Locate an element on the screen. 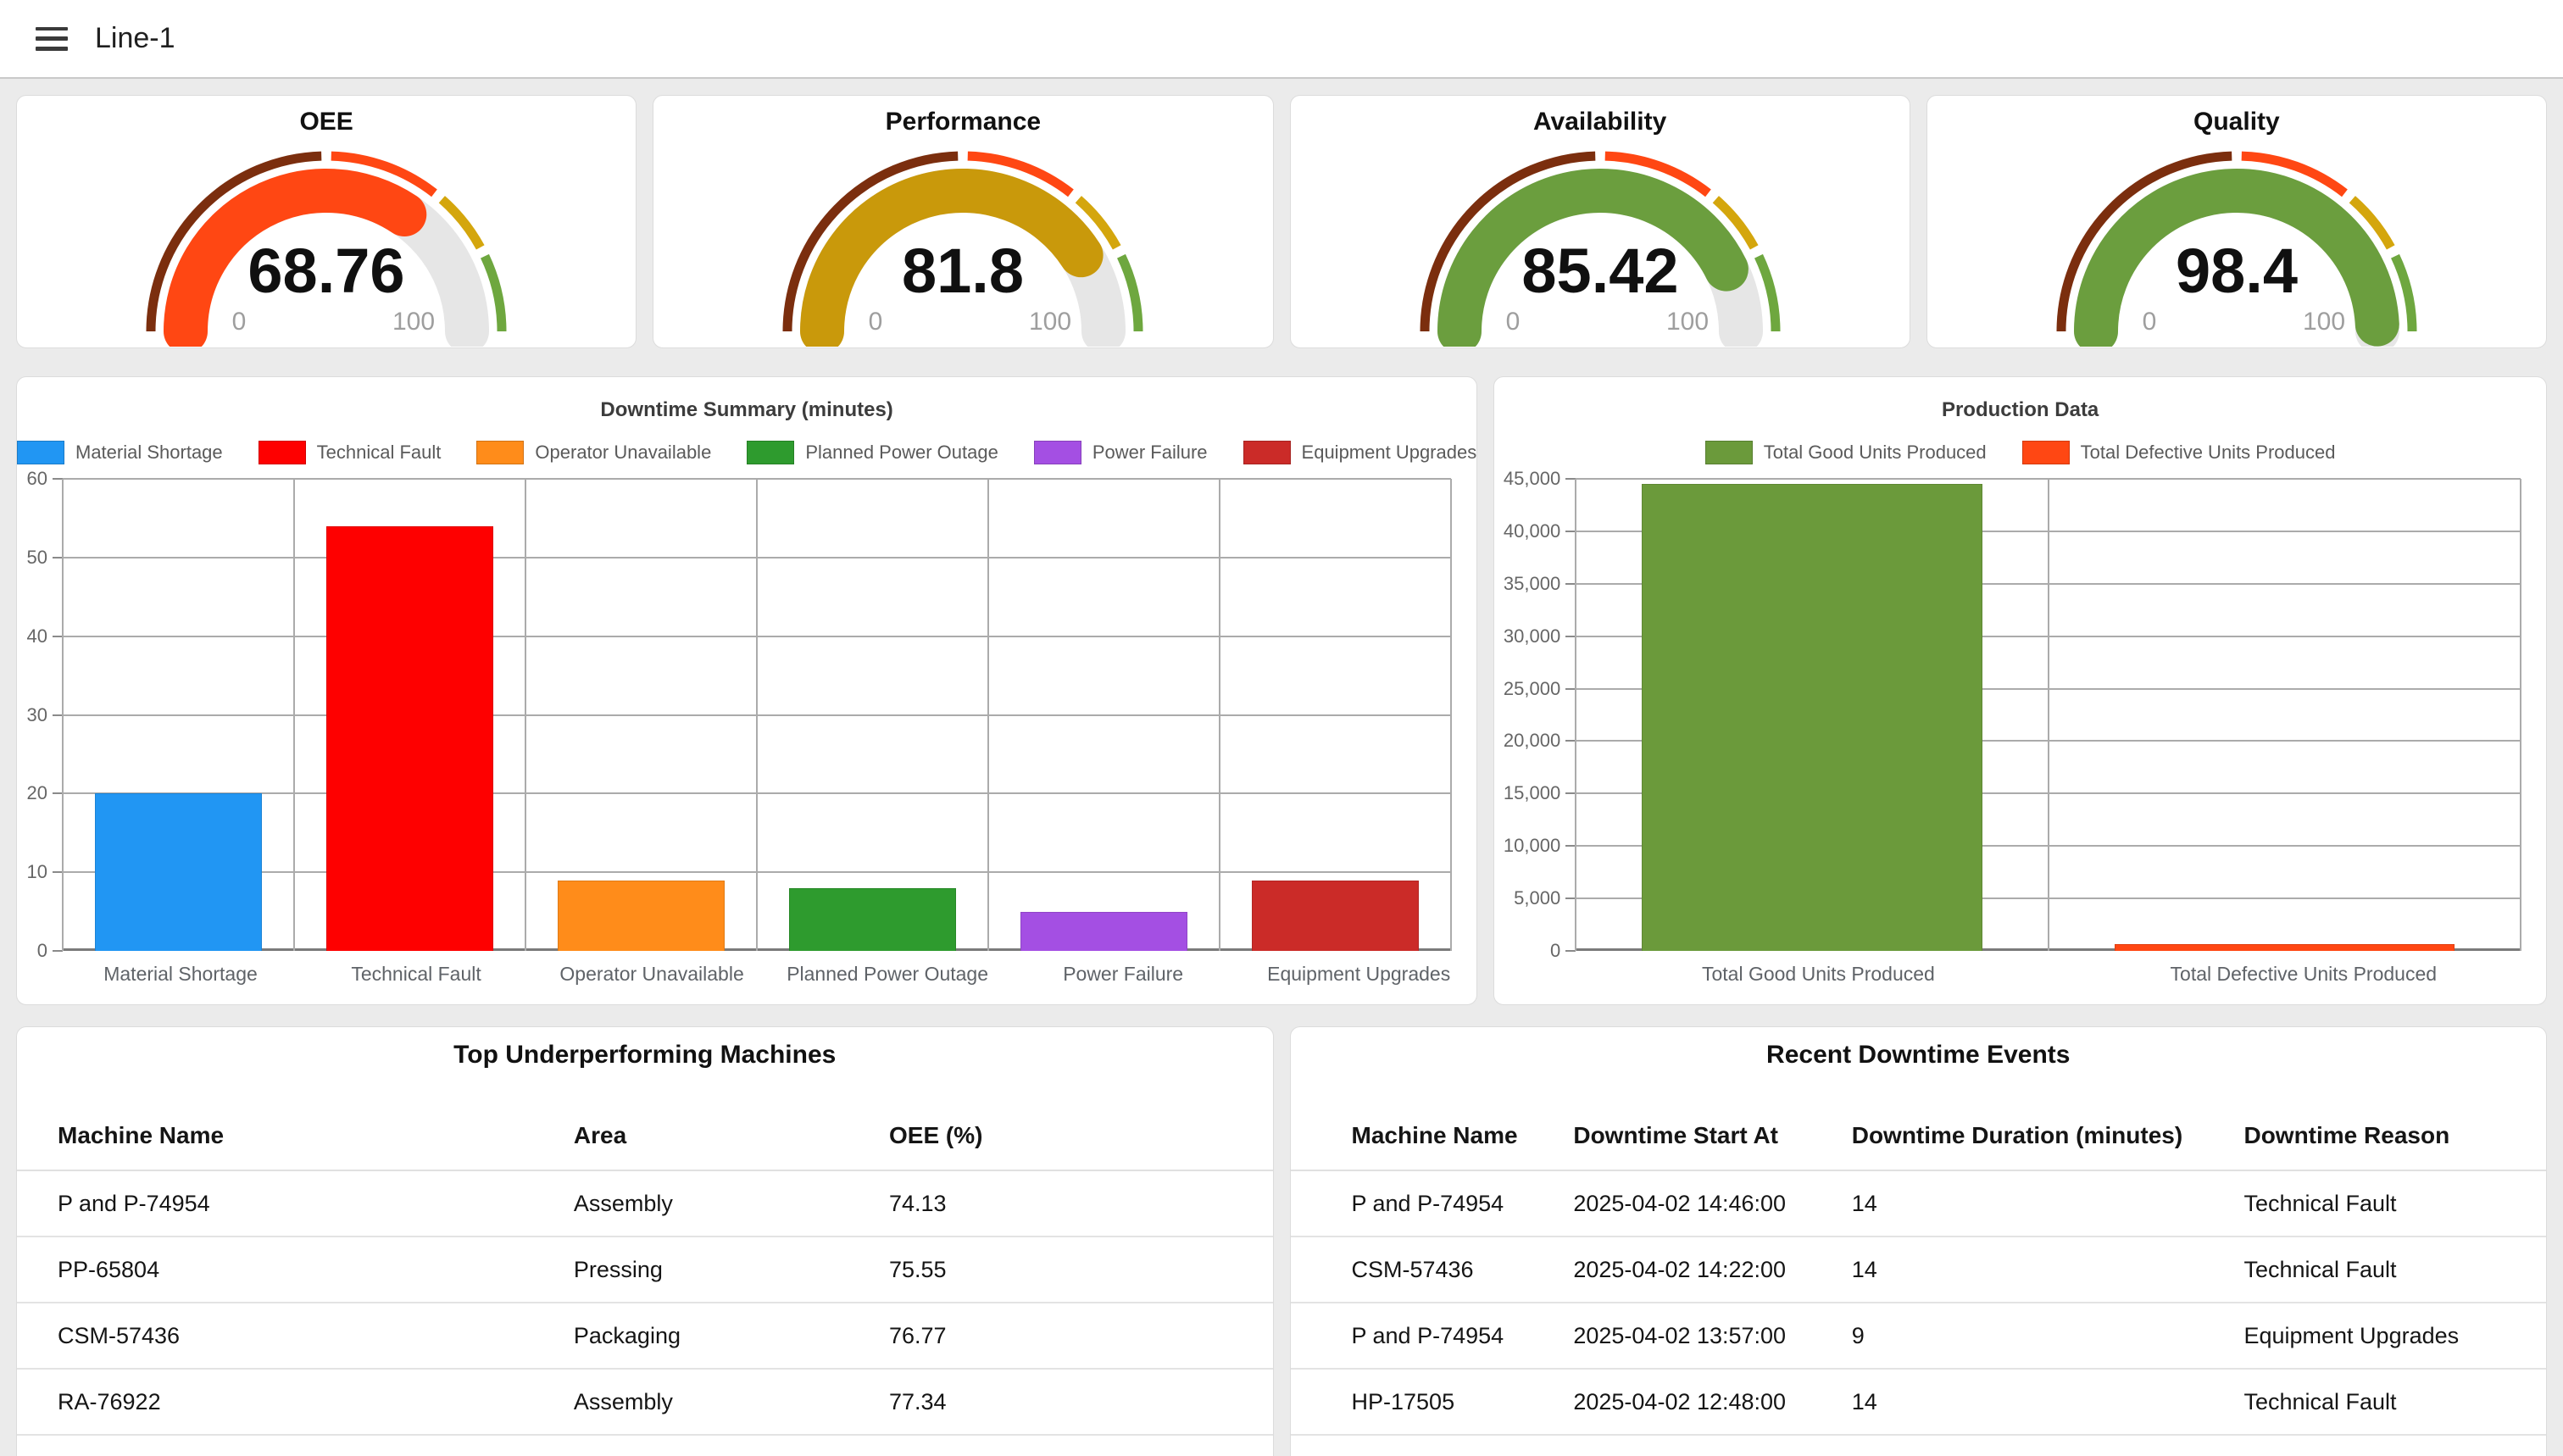 The width and height of the screenshot is (2563, 1456). gauge-card-quality: Quality 98.4 0 100 is located at coordinates (2236, 222).